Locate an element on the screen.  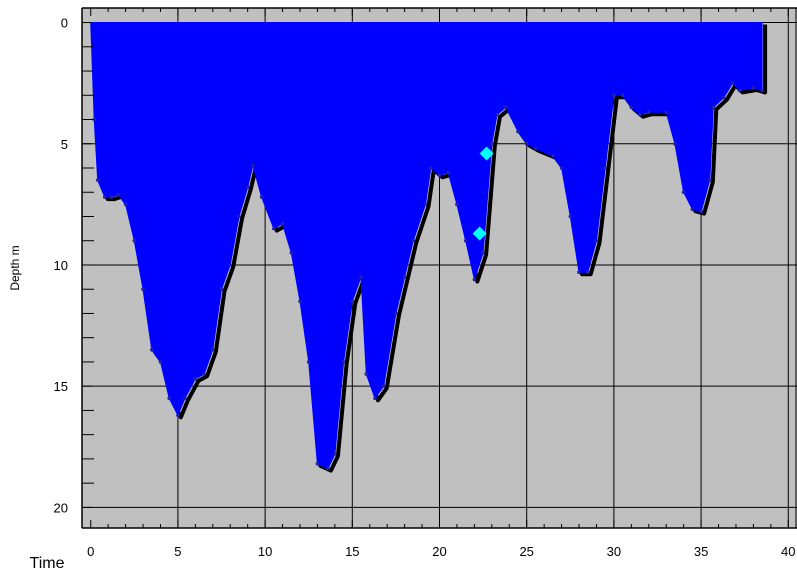
y-tick-label: 5 is located at coordinates (64, 144).